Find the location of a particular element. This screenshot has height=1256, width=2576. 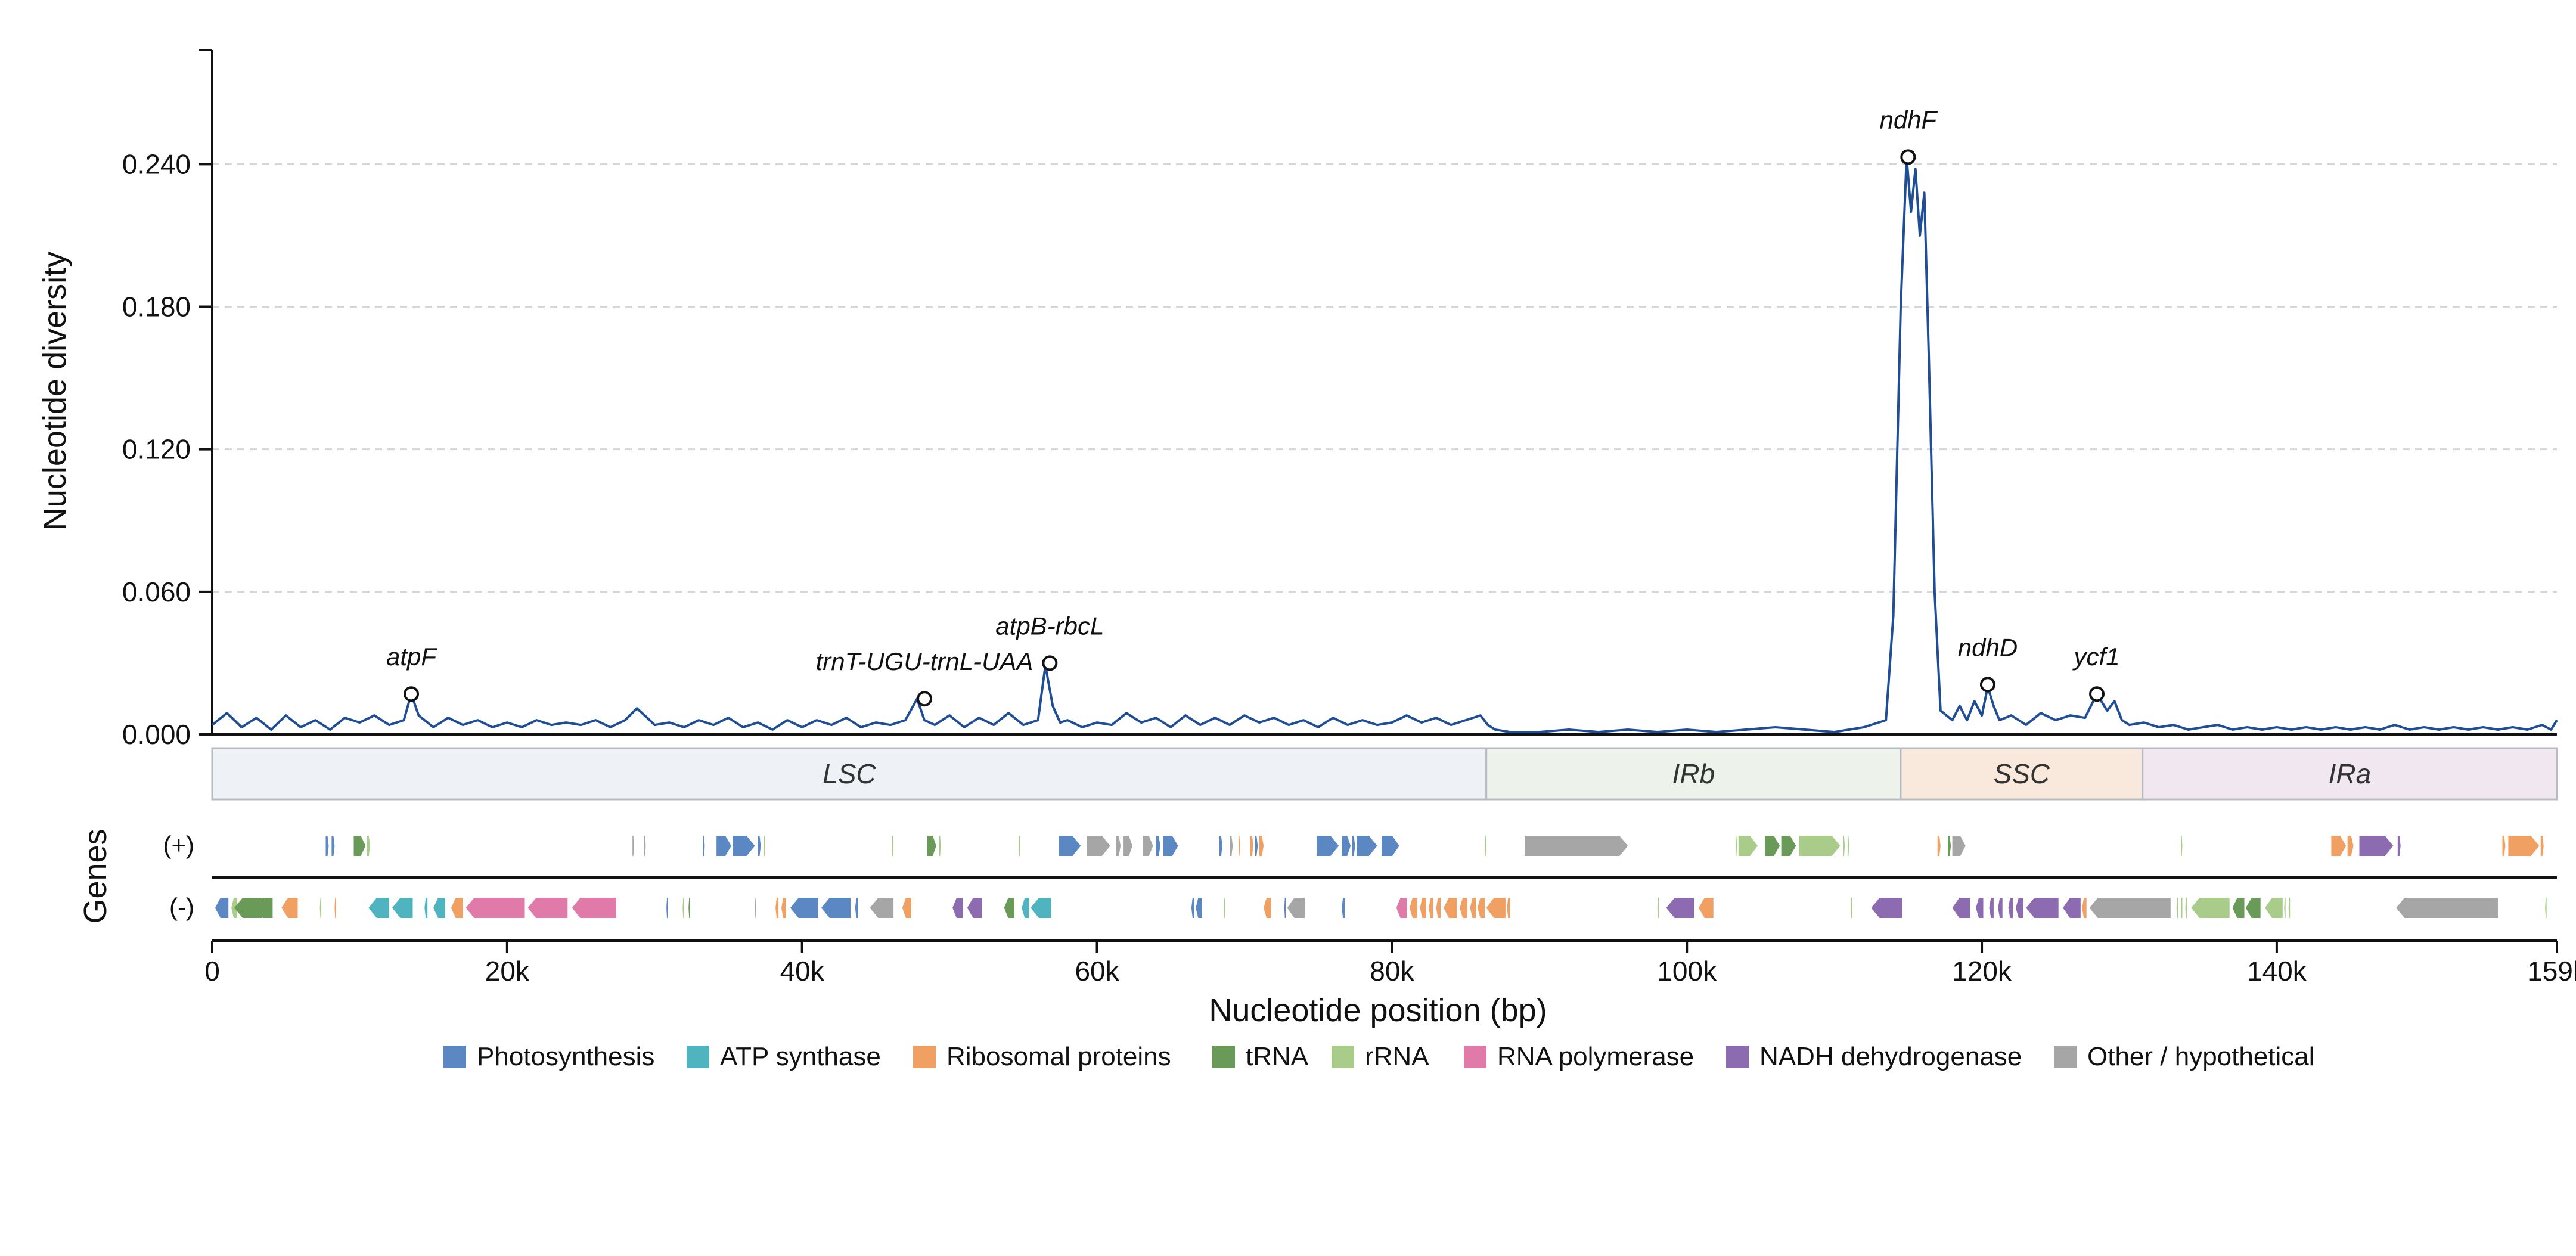

x-tick-label: 0 is located at coordinates (212, 972).